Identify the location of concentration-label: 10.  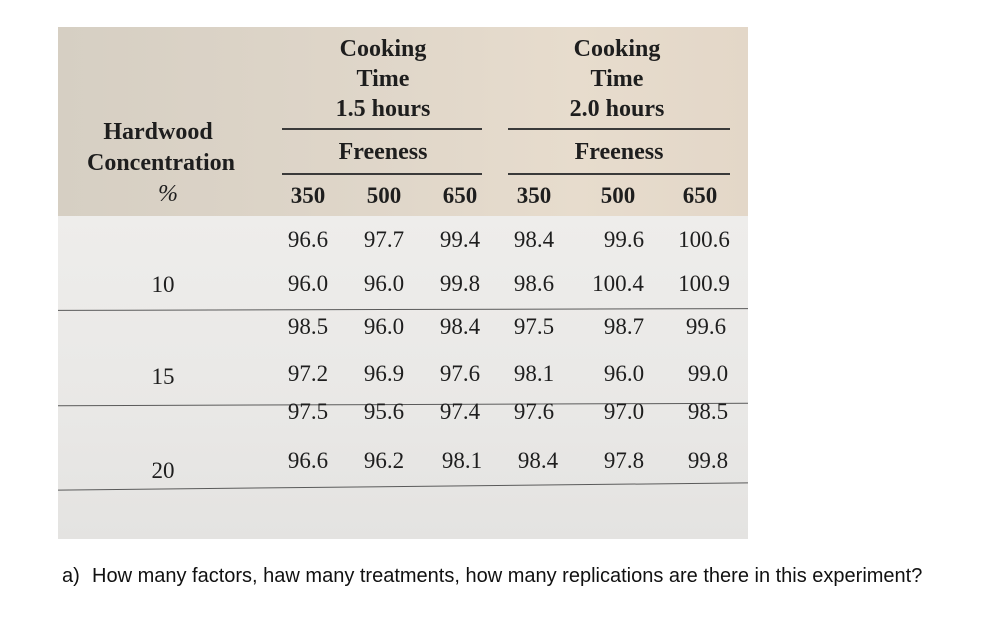
(163, 284).